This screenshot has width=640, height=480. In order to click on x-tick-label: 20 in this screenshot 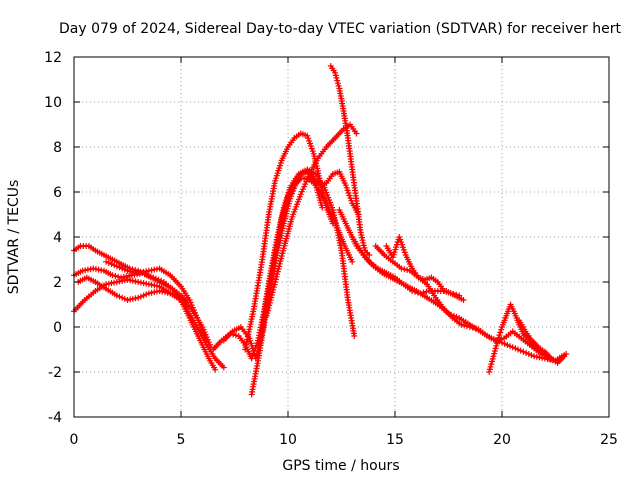, I will do `click(502, 440)`.